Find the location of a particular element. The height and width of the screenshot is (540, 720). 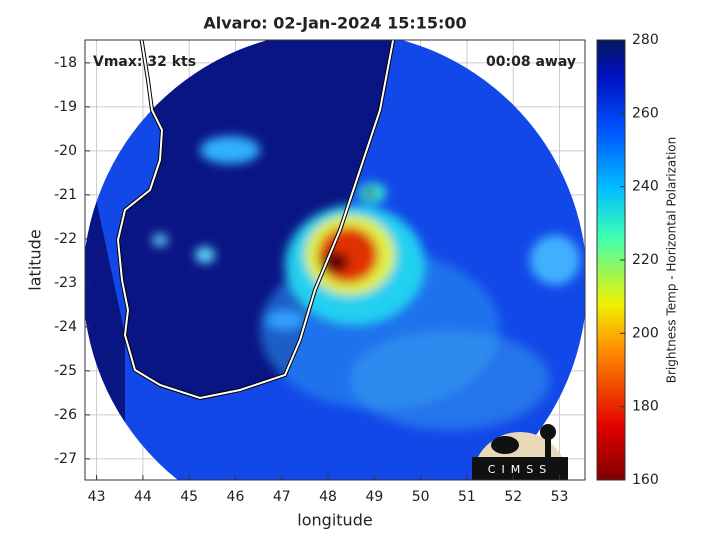

x-tick-label: 49 is located at coordinates (374, 497).